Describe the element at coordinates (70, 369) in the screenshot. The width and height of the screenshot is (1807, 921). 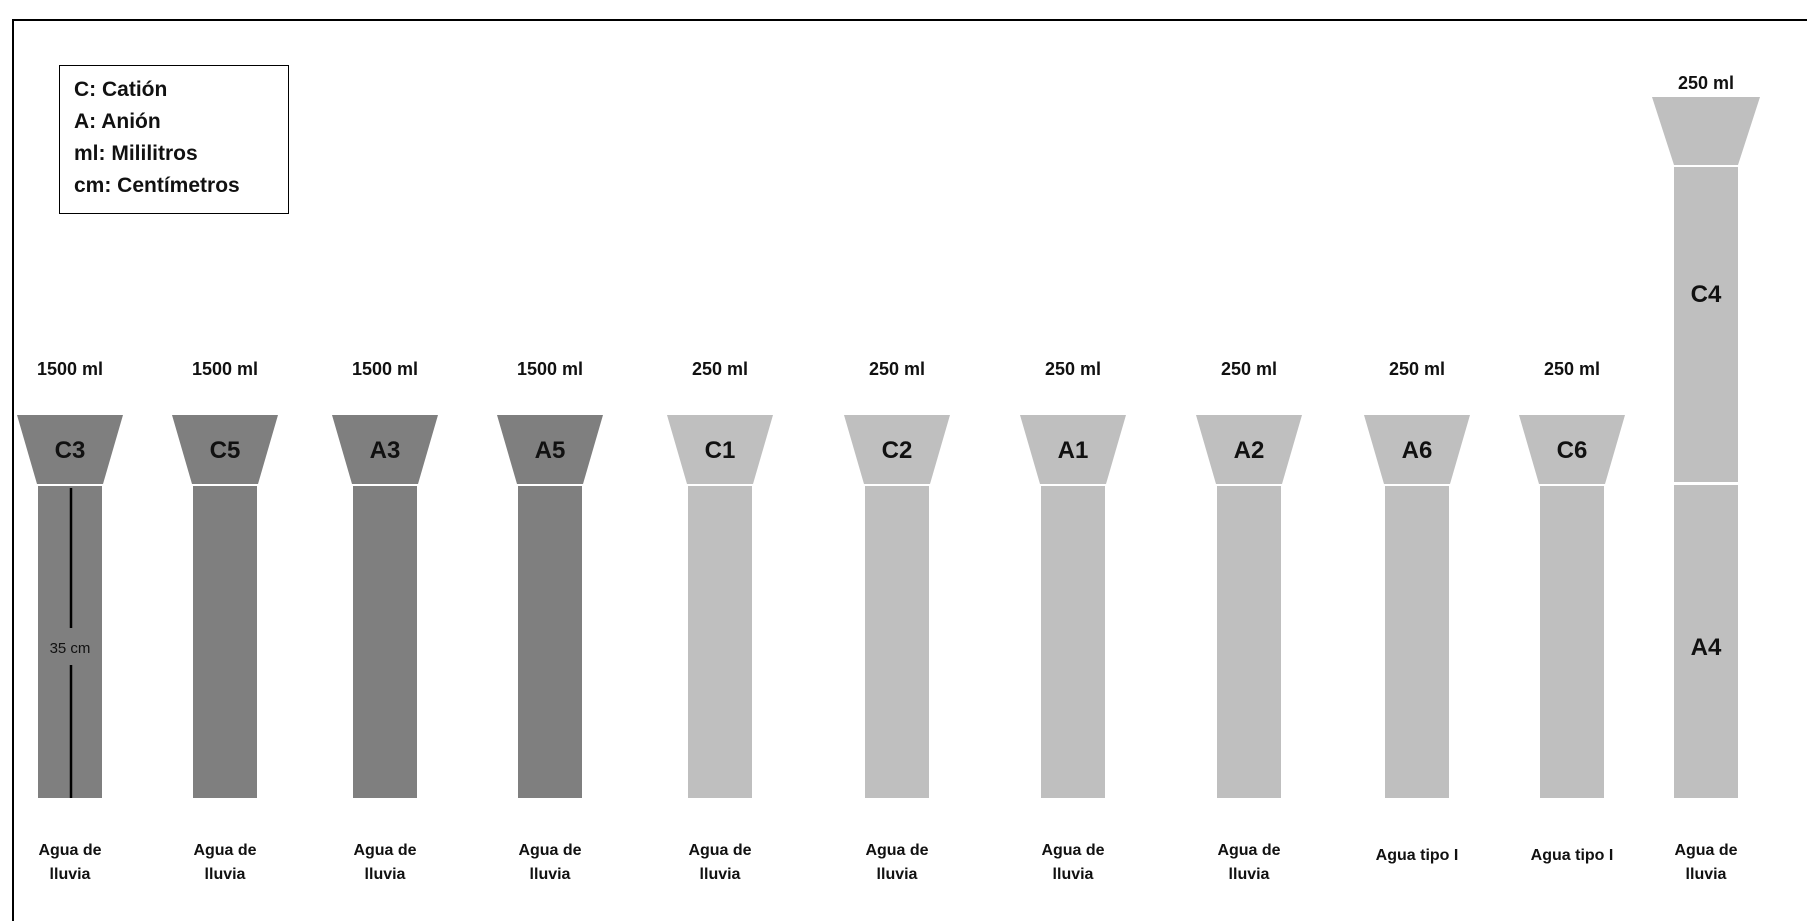
I see `volume-label-c3: 1500 ml` at that location.